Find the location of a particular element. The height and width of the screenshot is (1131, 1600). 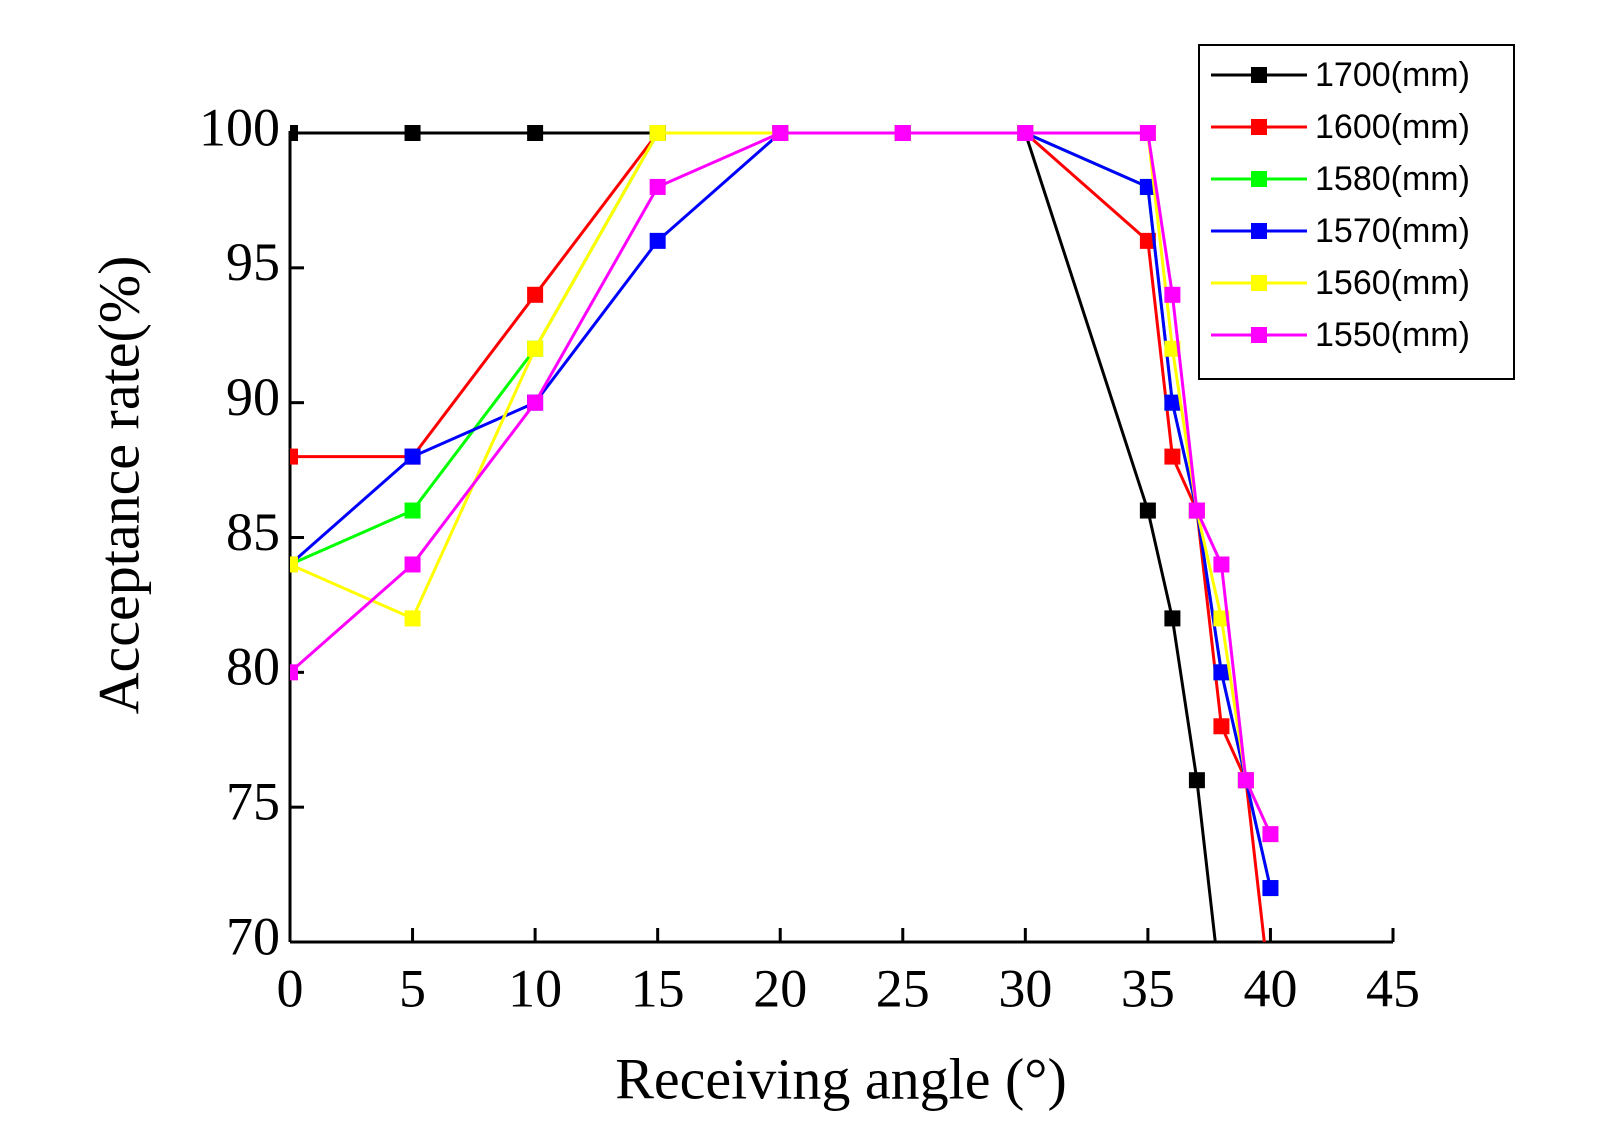

x-axis-label: Receiving angle (°) is located at coordinates (841, 1078).